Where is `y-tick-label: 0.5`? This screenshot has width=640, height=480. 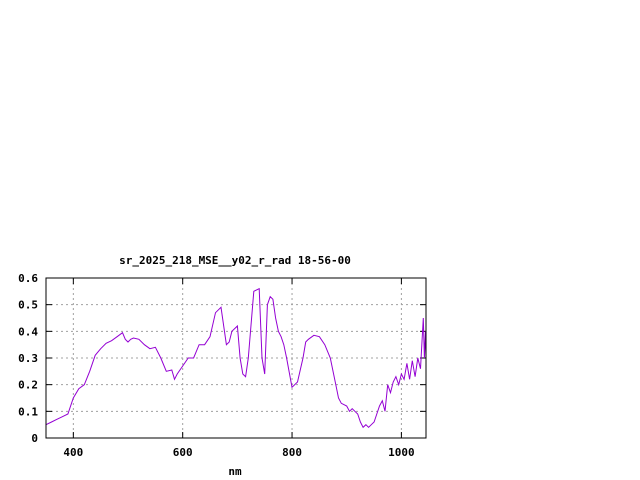
y-tick-label: 0.5 is located at coordinates (28, 305).